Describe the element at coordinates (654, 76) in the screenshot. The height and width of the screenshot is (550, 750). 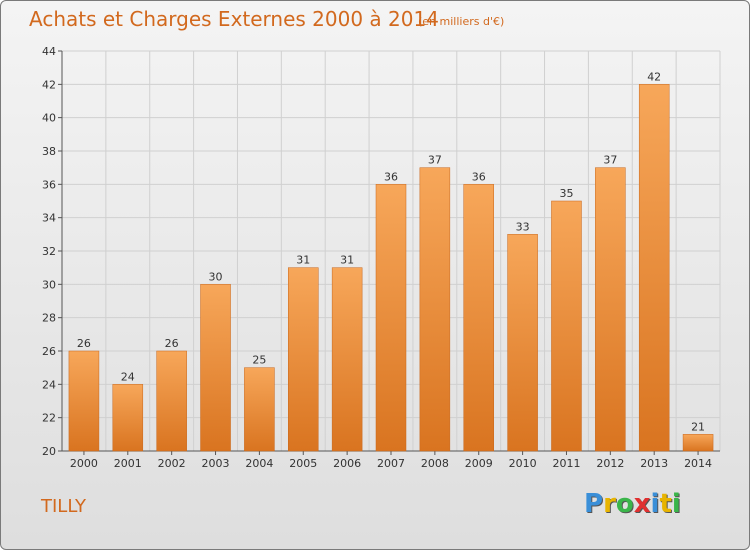
I see `bar-value-label: 42` at that location.